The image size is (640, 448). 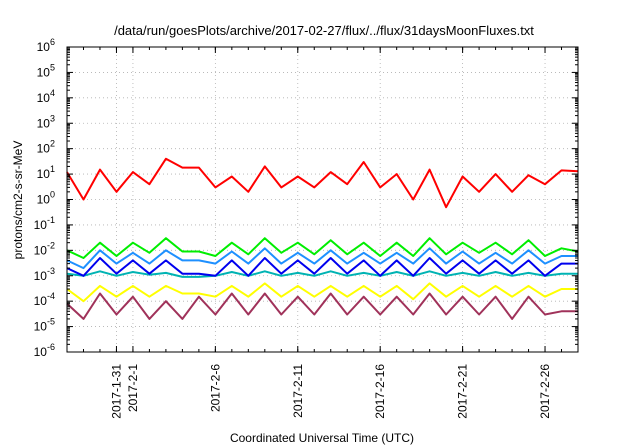 I want to click on y-tick-exponent: -2, so click(x=51, y=245).